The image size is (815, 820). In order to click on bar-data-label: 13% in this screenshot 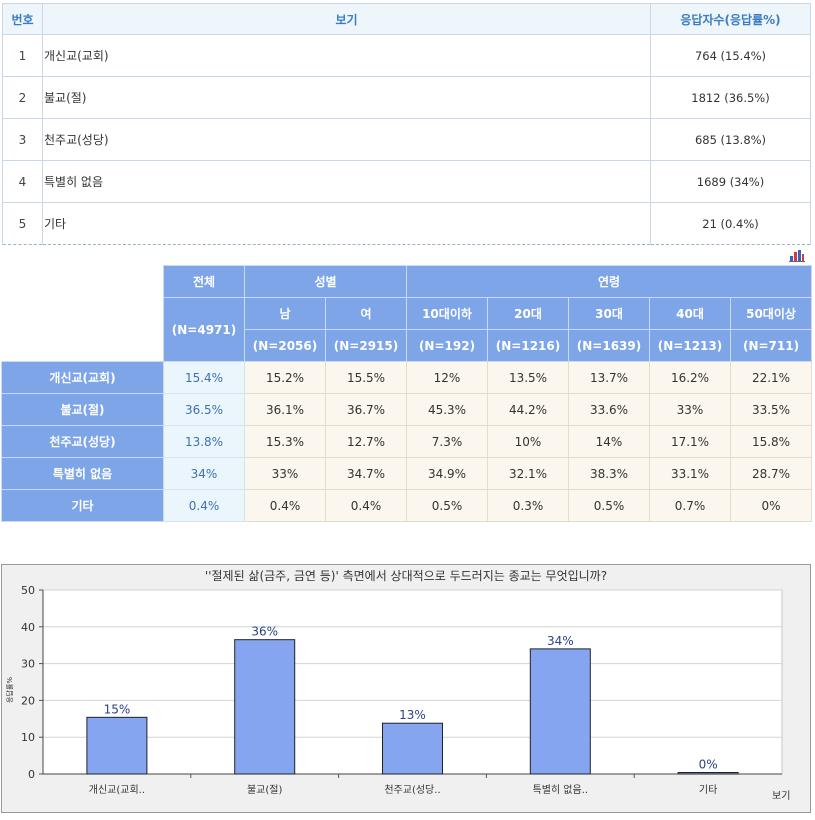, I will do `click(412, 715)`.